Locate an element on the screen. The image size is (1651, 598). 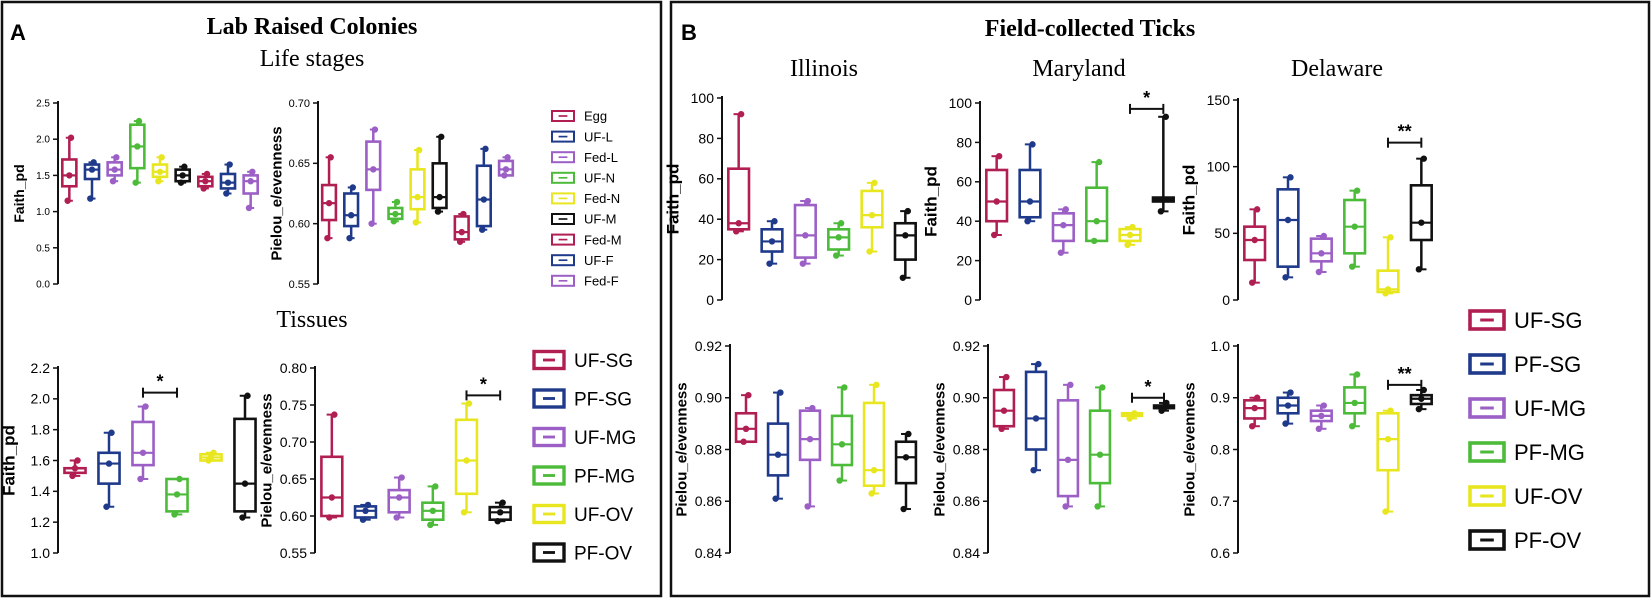
legend-label: PF-SG is located at coordinates (603, 399).